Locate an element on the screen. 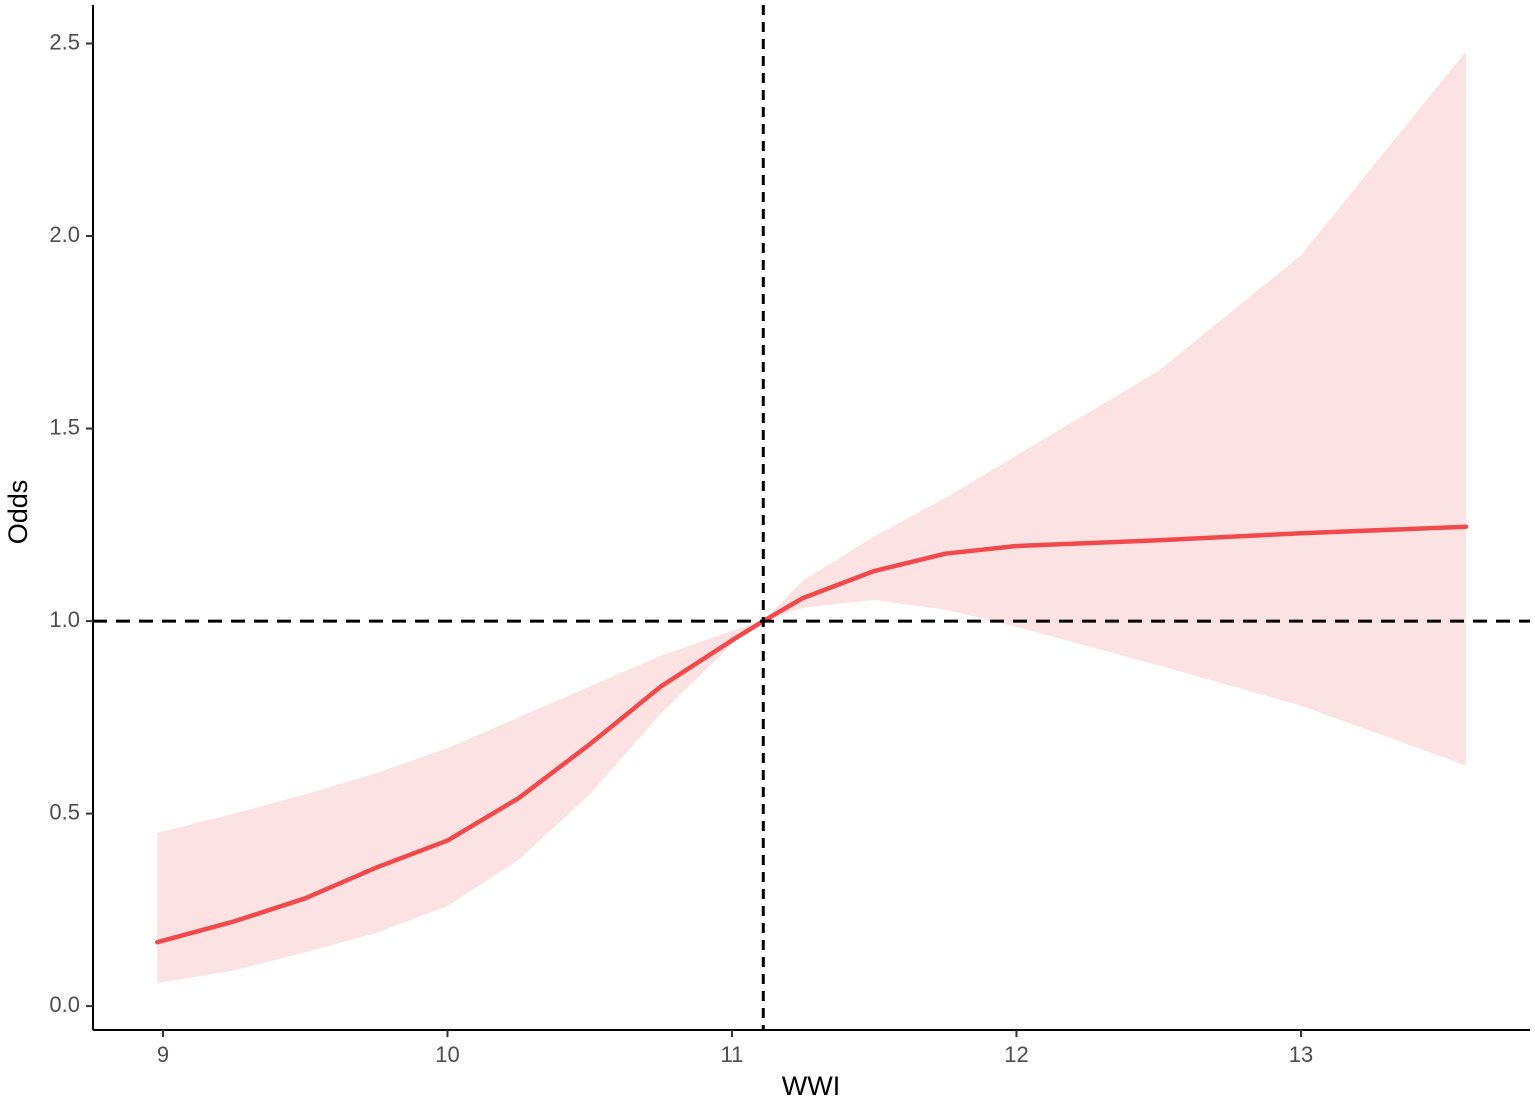  x-axis-title: WWI is located at coordinates (811, 1086).